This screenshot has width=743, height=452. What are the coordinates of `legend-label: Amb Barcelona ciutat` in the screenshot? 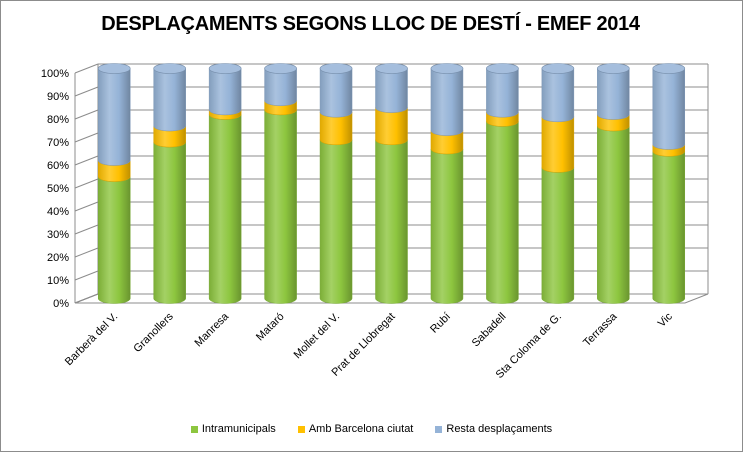 It's located at (361, 429).